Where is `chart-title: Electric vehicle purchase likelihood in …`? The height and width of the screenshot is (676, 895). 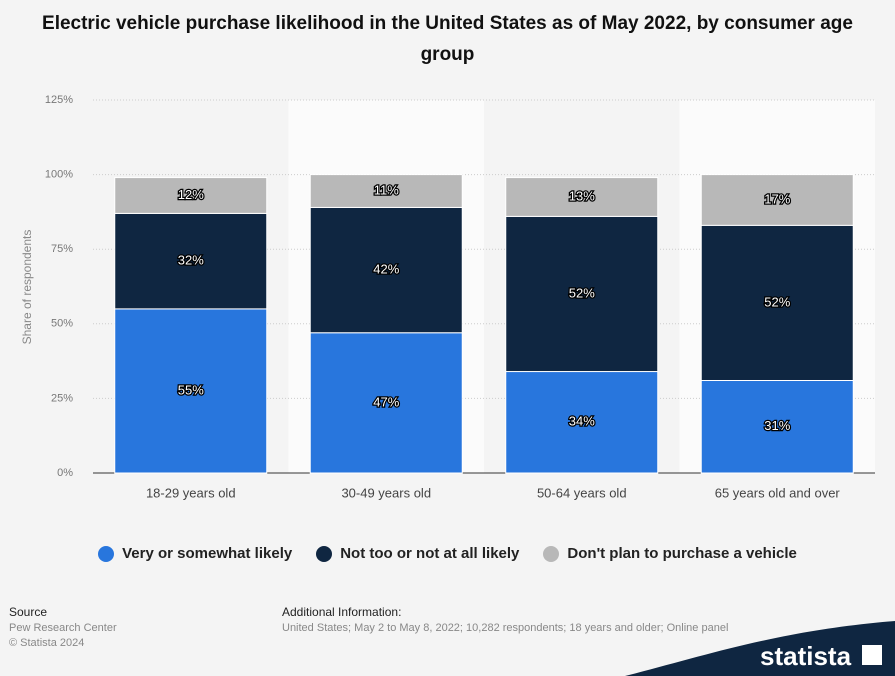 chart-title: Electric vehicle purchase likelihood in … is located at coordinates (447, 39).